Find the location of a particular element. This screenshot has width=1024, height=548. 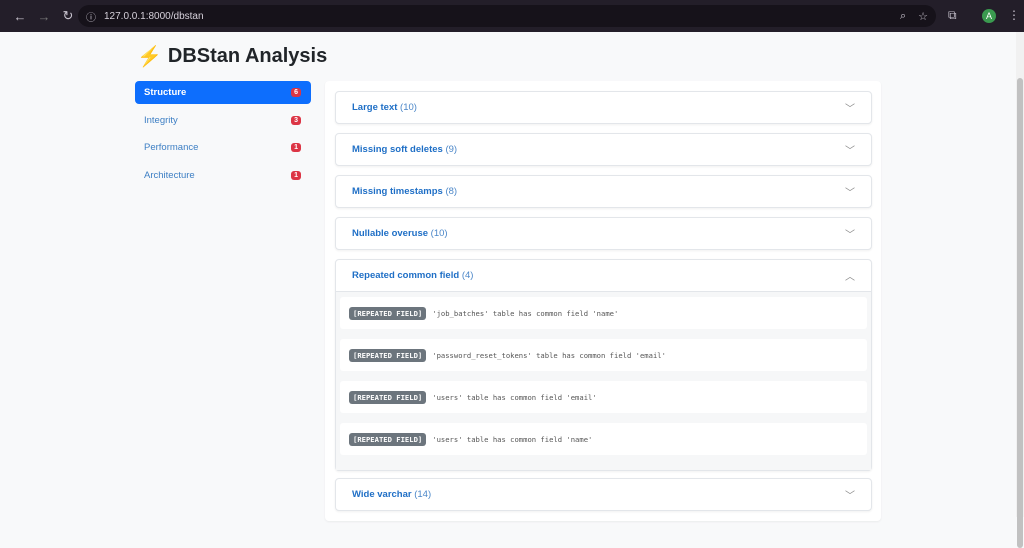

accordion-header: Missing soft deletes (9) ﹀ is located at coordinates (603, 149).